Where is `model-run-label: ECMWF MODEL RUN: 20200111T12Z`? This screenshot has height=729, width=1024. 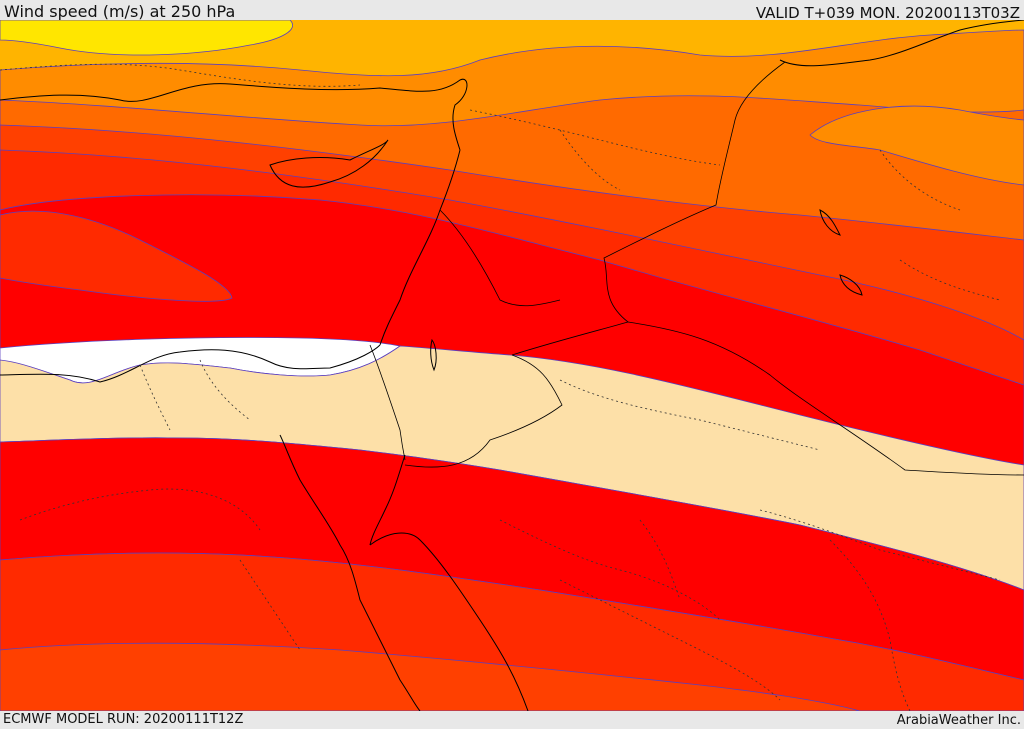
model-run-label: ECMWF MODEL RUN: 20200111T12Z is located at coordinates (123, 719).